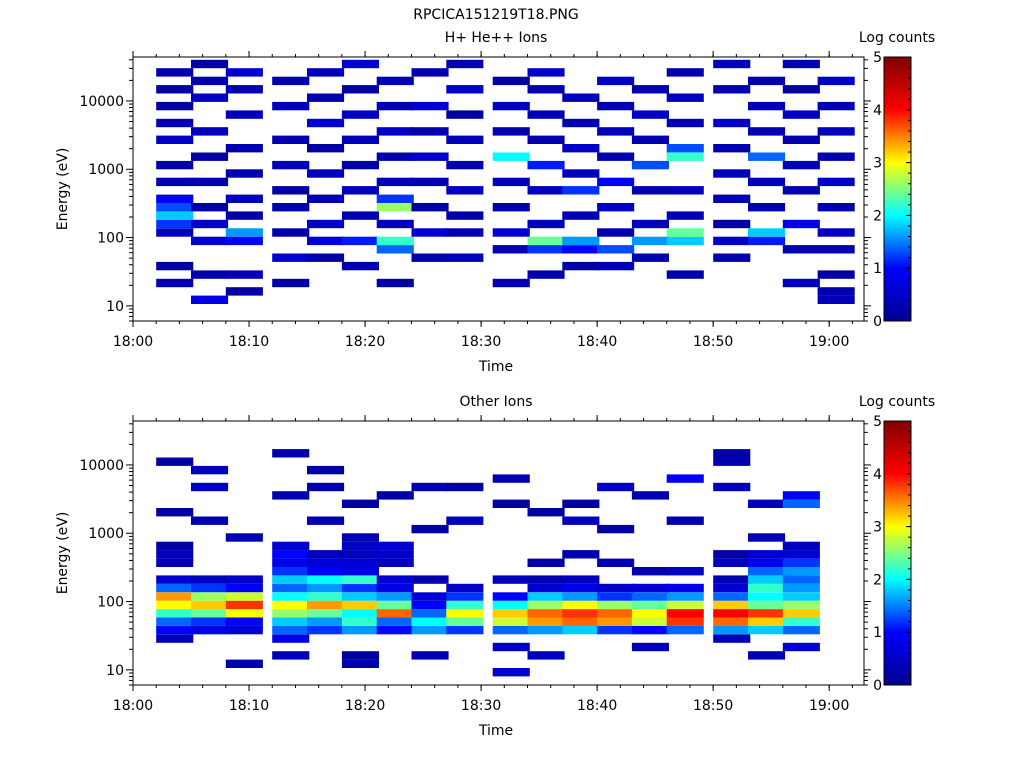 This screenshot has height=768, width=1024. Describe the element at coordinates (481, 342) in the screenshot. I see `x-tick-label: 18:30` at that location.